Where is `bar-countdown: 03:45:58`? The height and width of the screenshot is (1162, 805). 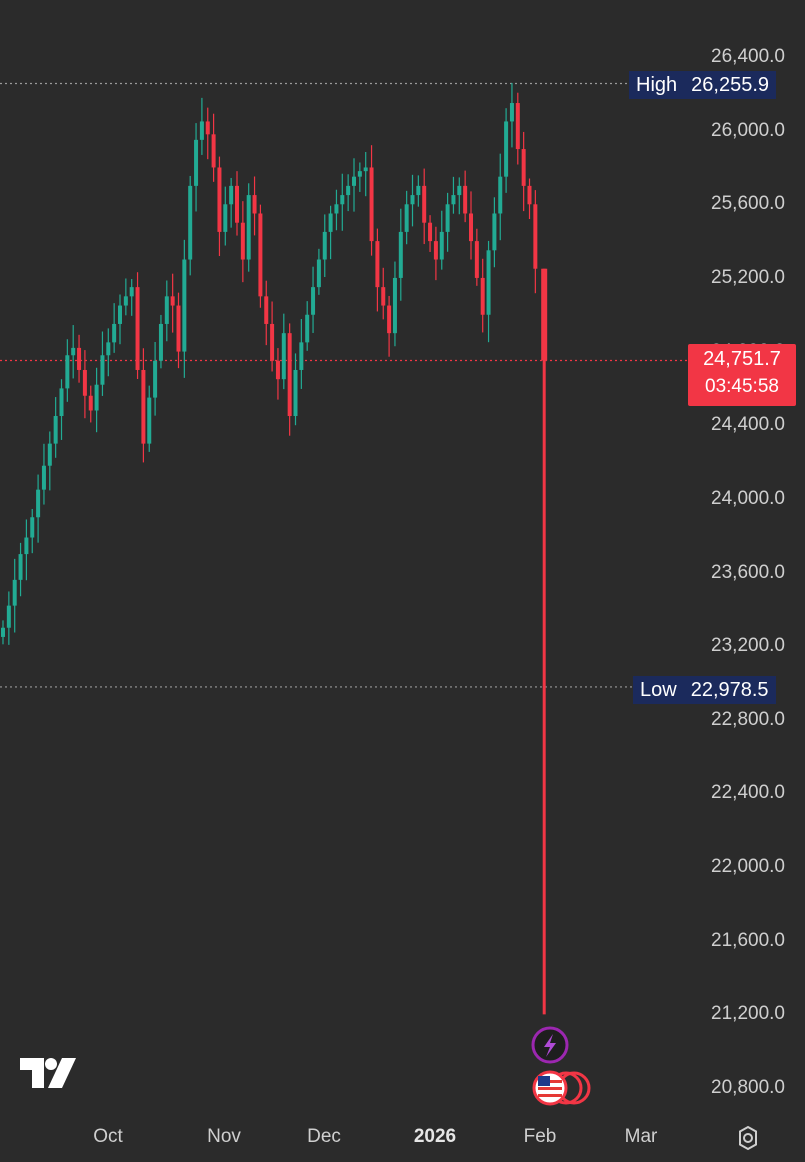 bar-countdown: 03:45:58 is located at coordinates (742, 386).